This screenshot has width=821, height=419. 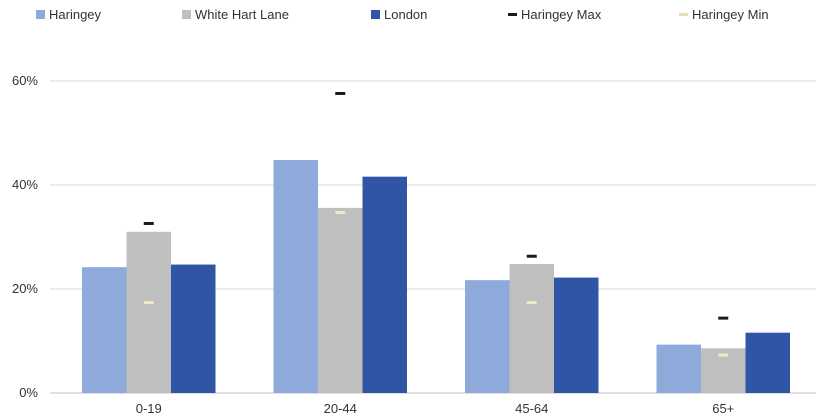 I want to click on legend-swatch-haringey-min, so click(x=683, y=14).